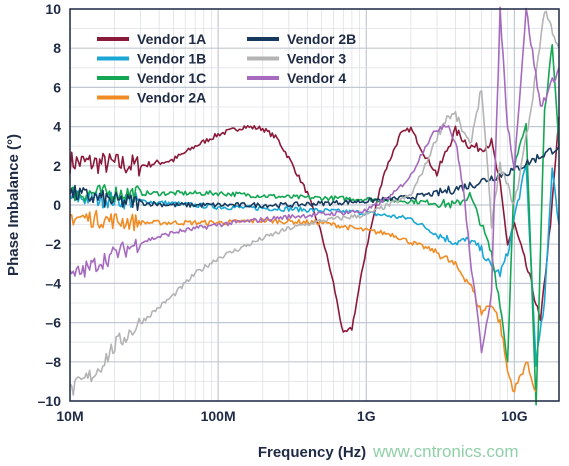 The image size is (569, 466). Describe the element at coordinates (171, 78) in the screenshot. I see `legend-entry: Vendor 1C` at that location.